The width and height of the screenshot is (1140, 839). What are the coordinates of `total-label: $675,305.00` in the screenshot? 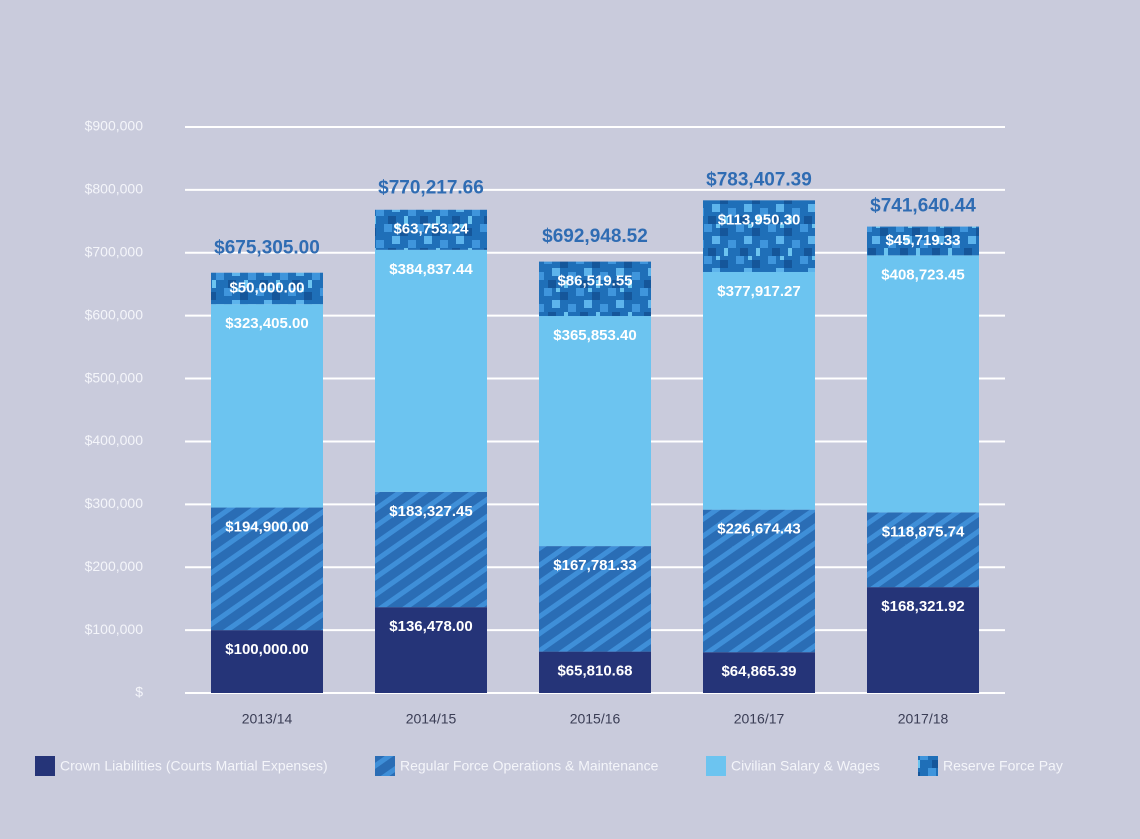 It's located at (267, 247).